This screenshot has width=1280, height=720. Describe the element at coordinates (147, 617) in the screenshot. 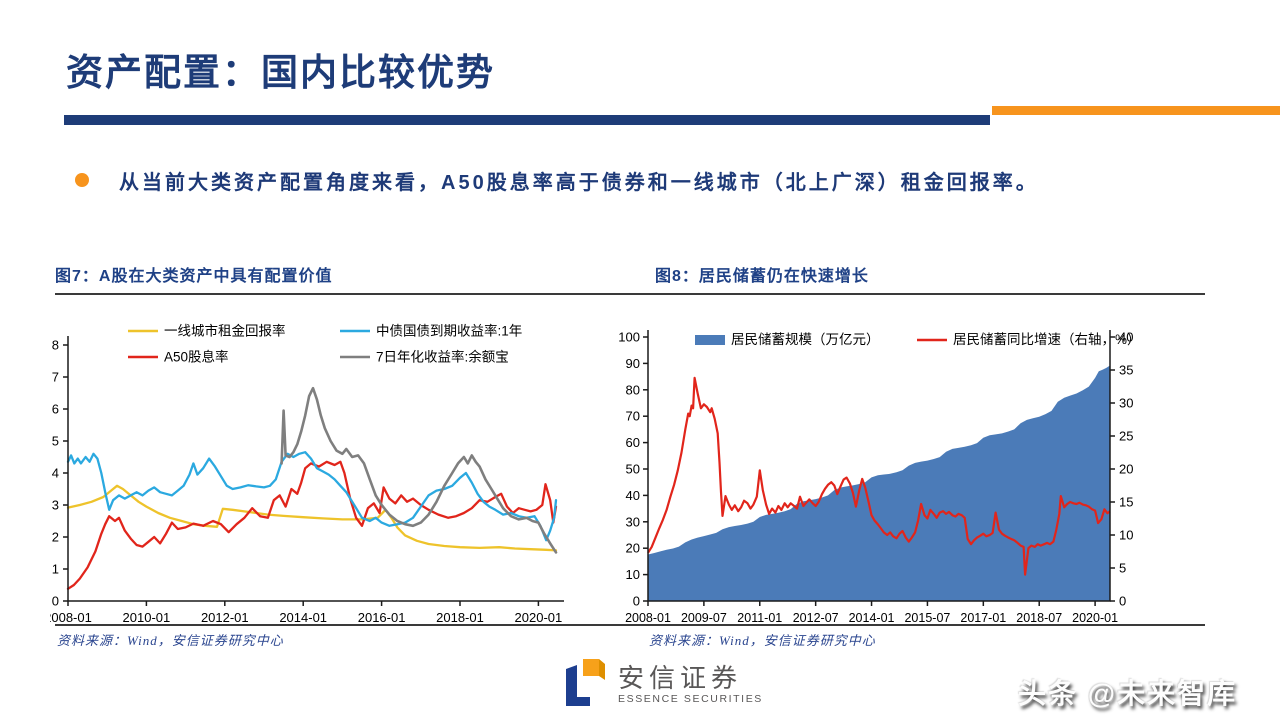

I see `svg-text: 2010-01` at that location.